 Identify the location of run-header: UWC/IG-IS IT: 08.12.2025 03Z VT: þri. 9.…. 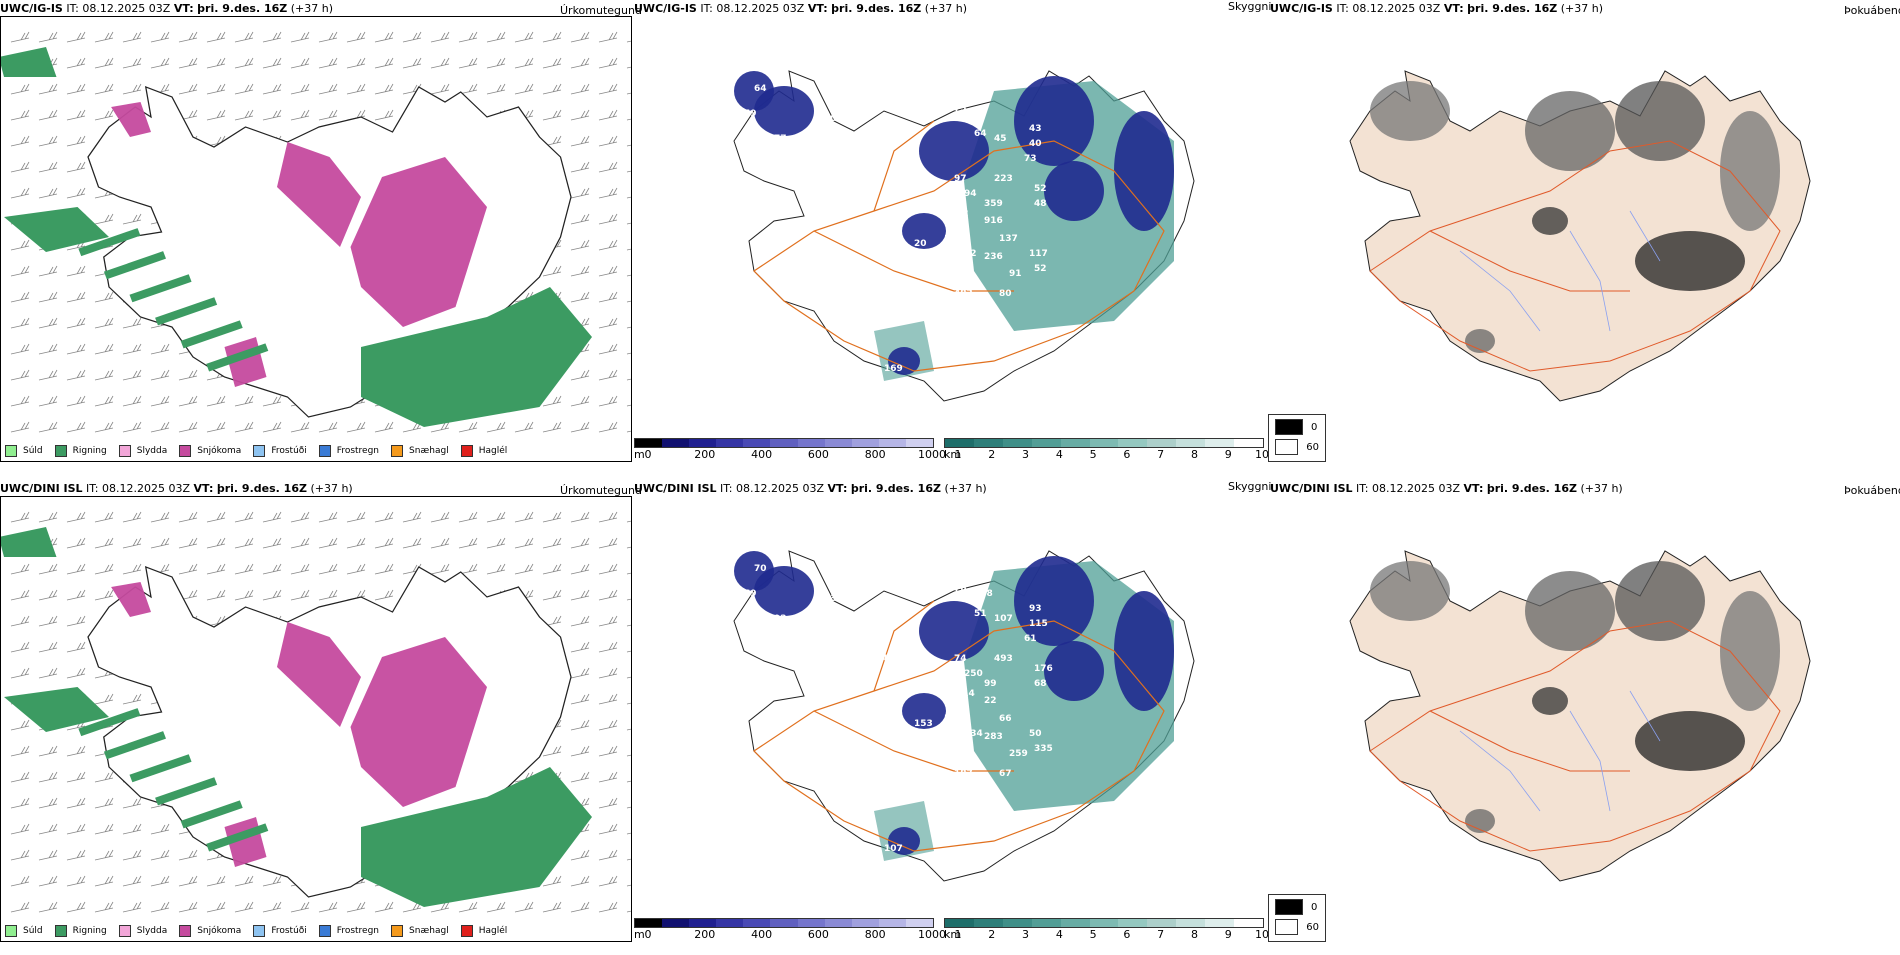
(166, 8).